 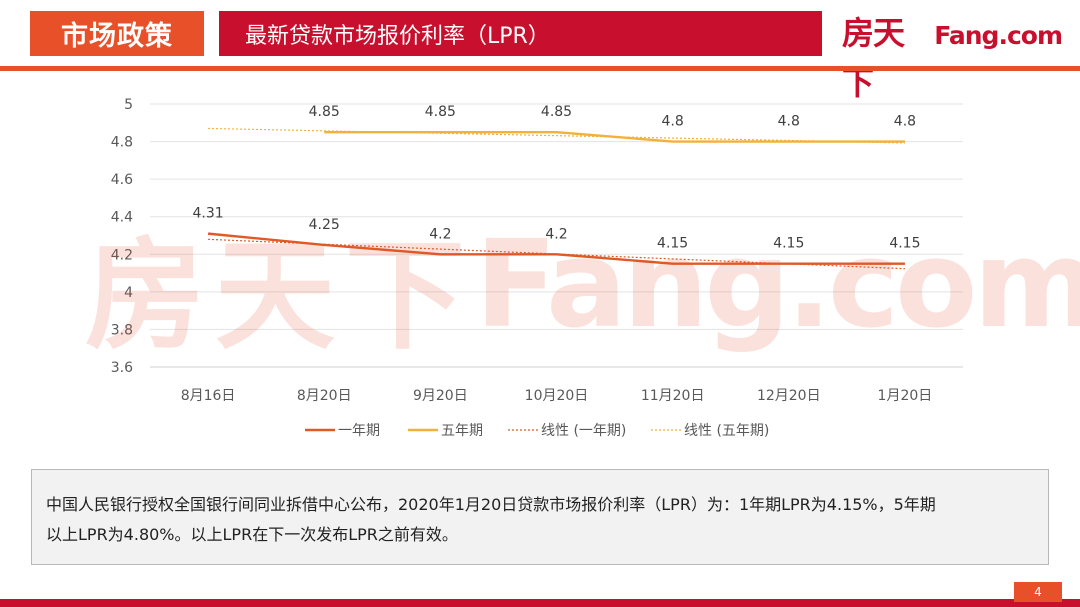 I want to click on y-tick-label: 4.4, so click(x=122, y=218).